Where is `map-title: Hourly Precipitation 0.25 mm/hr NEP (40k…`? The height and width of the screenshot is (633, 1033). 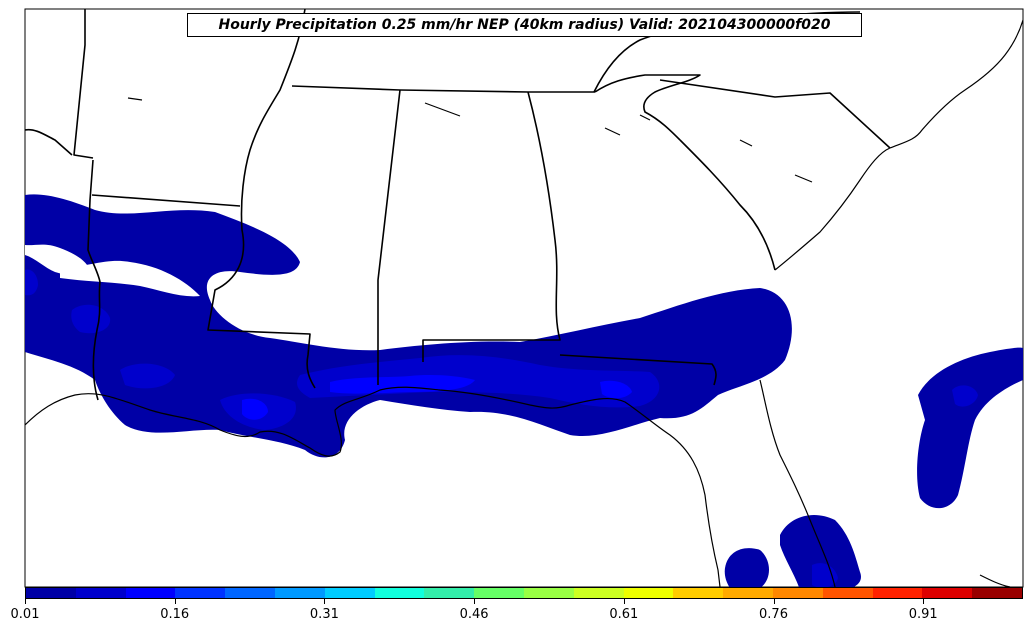
map-title: Hourly Precipitation 0.25 mm/hr NEP (40k… is located at coordinates (524, 25).